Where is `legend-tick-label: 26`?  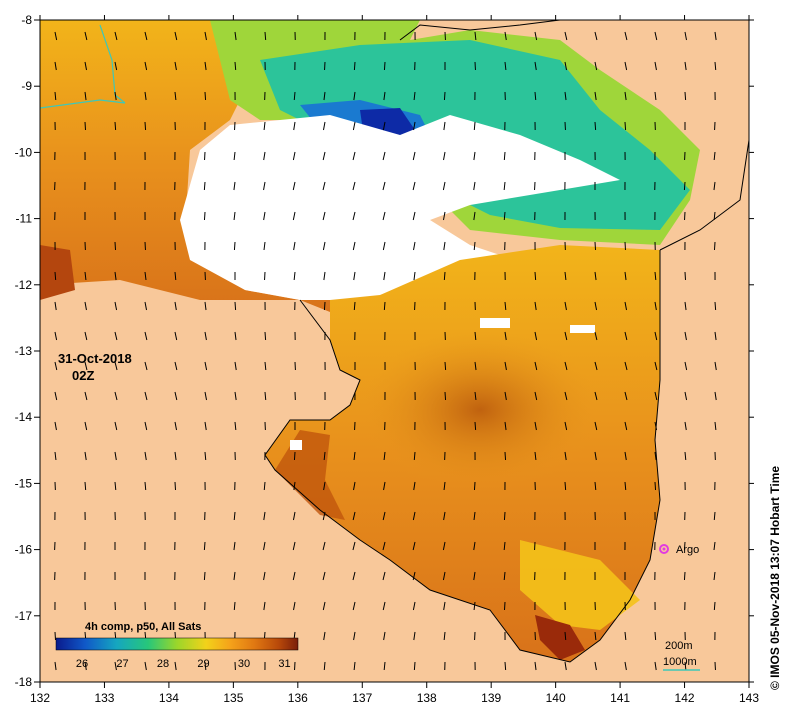 legend-tick-label: 26 is located at coordinates (82, 664).